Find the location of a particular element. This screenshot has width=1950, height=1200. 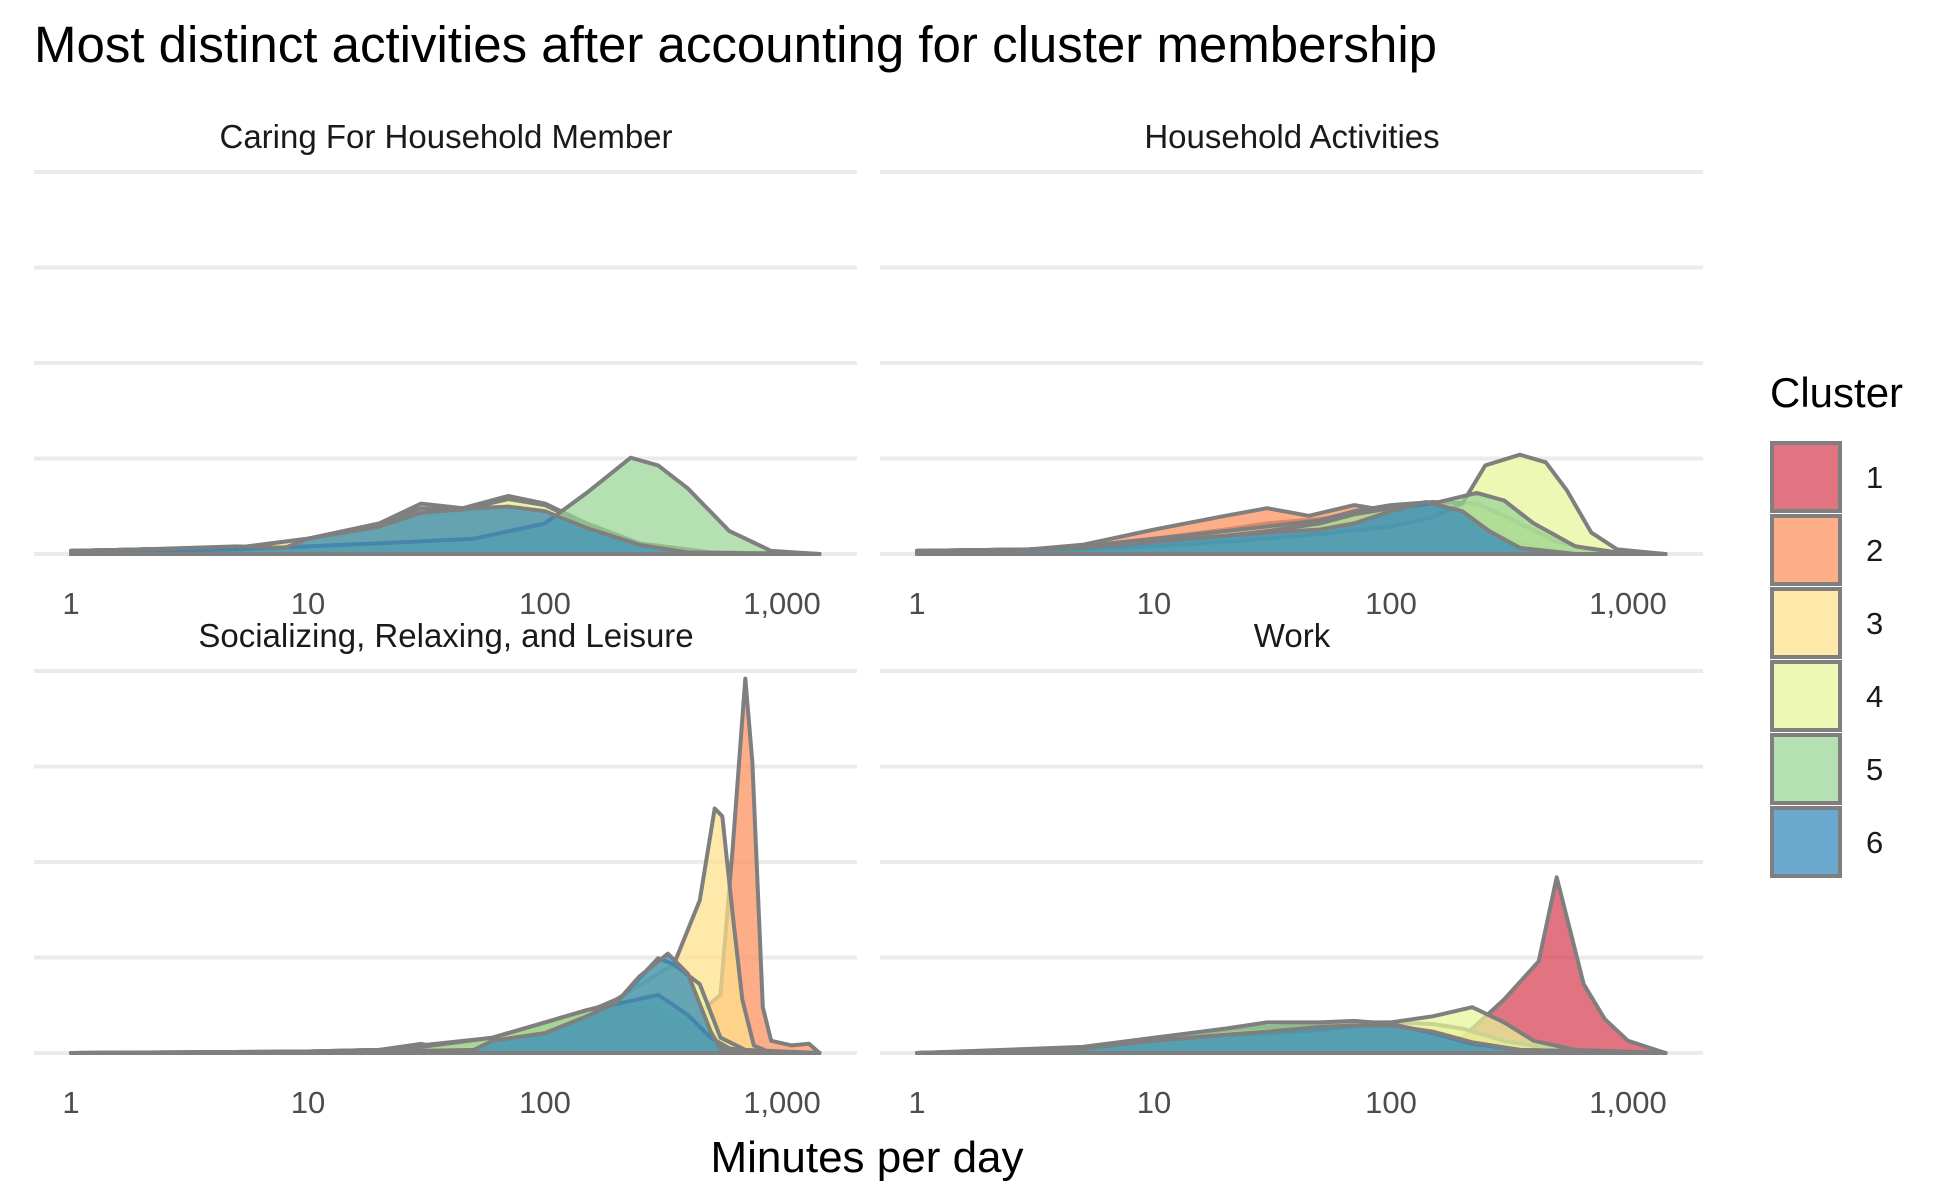

legend-label-cluster-5: 5 is located at coordinates (1874, 769).